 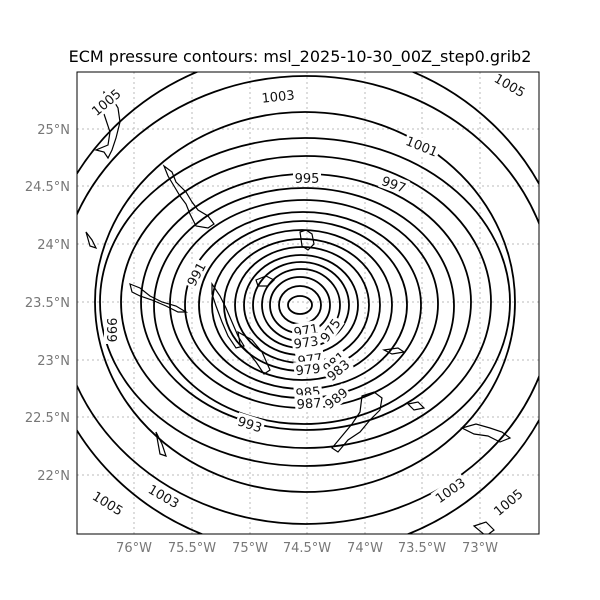 I want to click on lat-tick-label: 24.5°N, so click(x=47, y=187).